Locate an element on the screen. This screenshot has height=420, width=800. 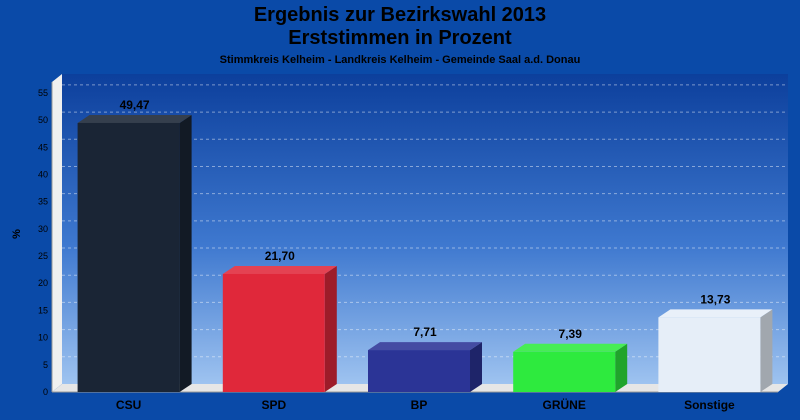
y-tick-label: 40 is located at coordinates (43, 174).